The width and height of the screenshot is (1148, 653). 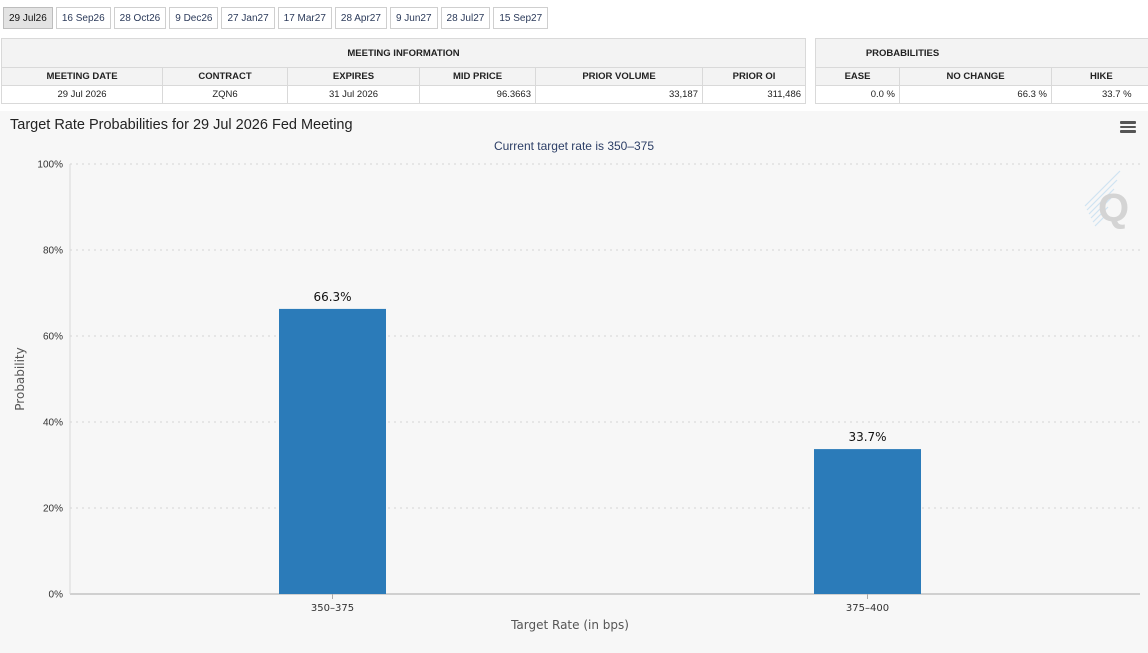 I want to click on col-prior-volume: PRIOR VOLUME, so click(x=619, y=76).